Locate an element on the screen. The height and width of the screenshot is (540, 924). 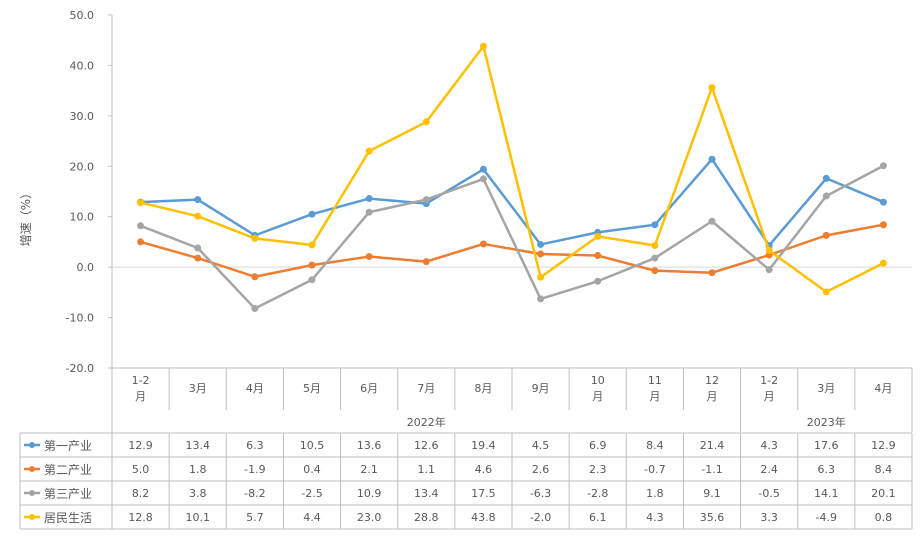
table-cell: 1.8 is located at coordinates (655, 493).